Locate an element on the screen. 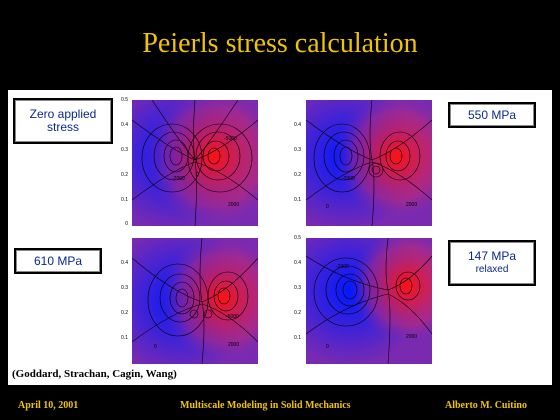 The width and height of the screenshot is (560, 420). label-550-text: 550 MPa is located at coordinates (492, 115).